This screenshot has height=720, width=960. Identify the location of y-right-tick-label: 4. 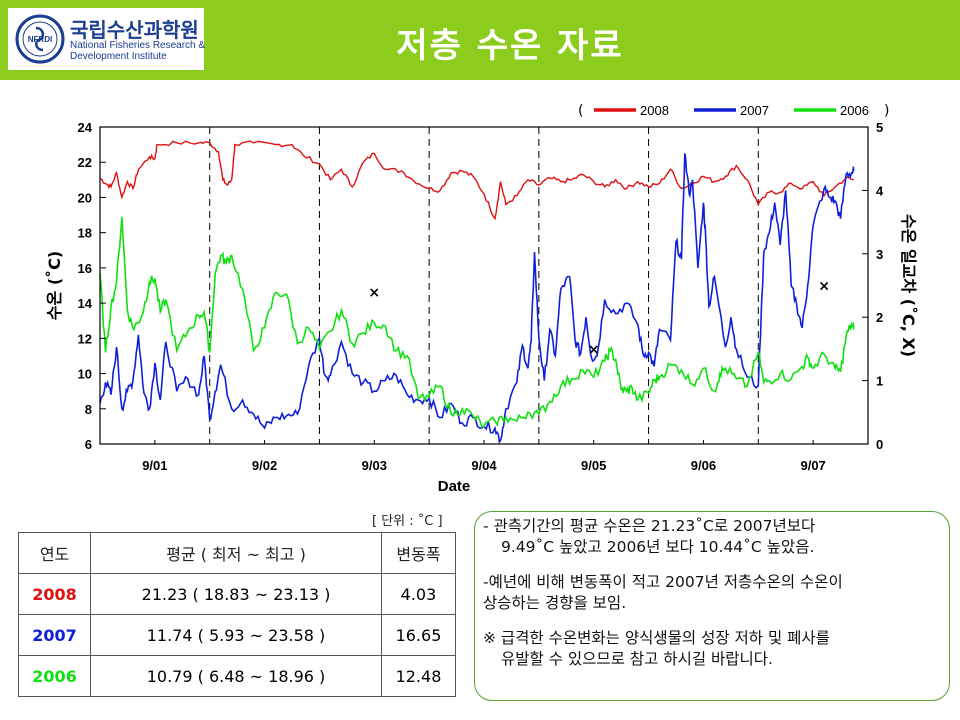
(880, 190).